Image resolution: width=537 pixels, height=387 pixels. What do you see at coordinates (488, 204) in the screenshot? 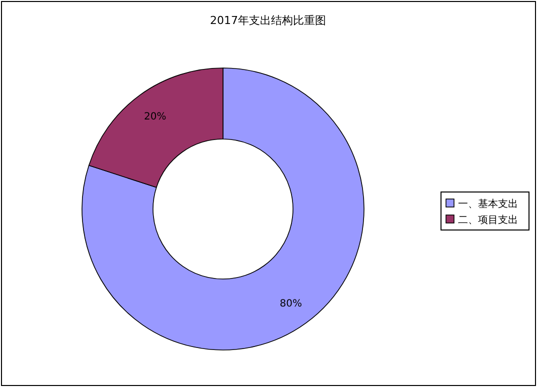
I see `legend-label: 一、基本支出` at bounding box center [488, 204].